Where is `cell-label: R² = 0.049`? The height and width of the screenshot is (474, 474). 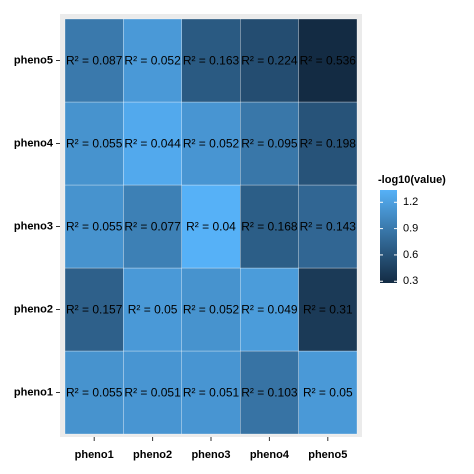 cell-label: R² = 0.049 is located at coordinates (269, 310).